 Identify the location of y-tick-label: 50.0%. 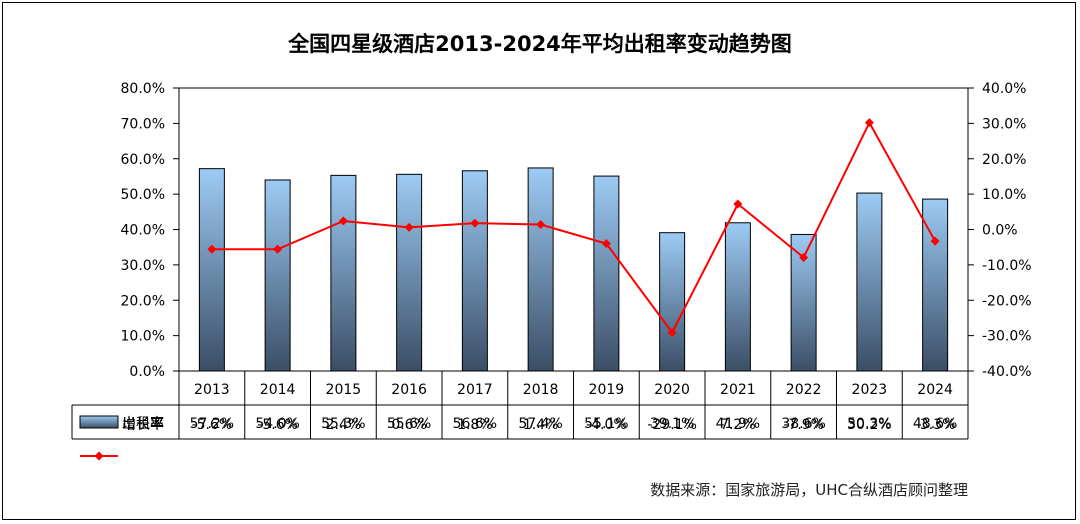
(143, 195).